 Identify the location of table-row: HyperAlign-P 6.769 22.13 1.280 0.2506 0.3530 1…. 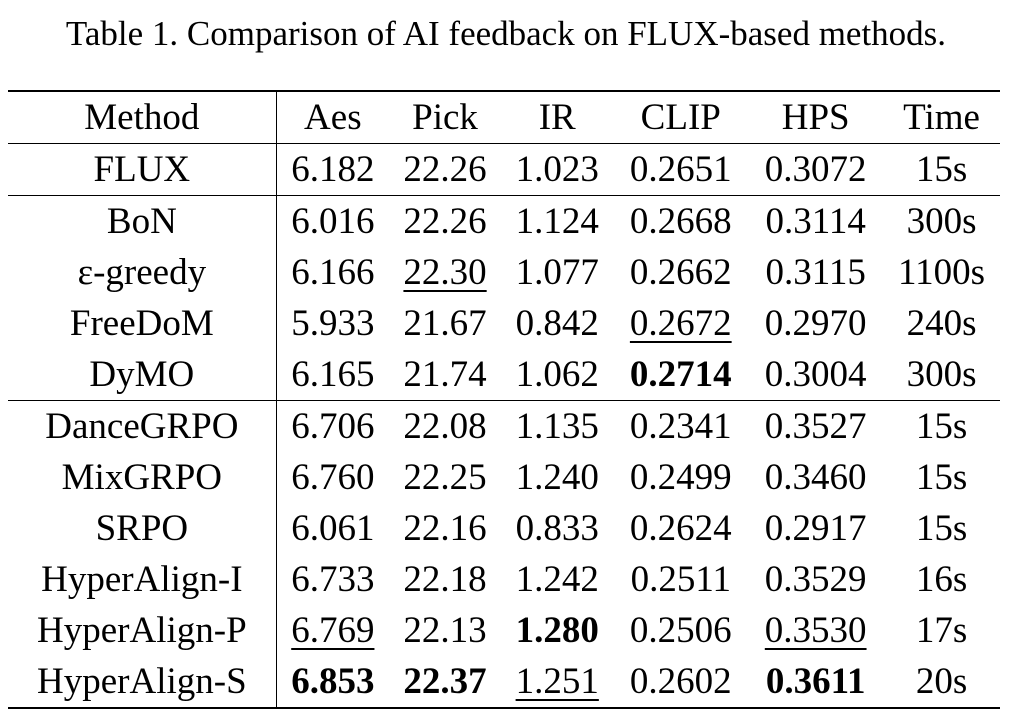
(504, 630).